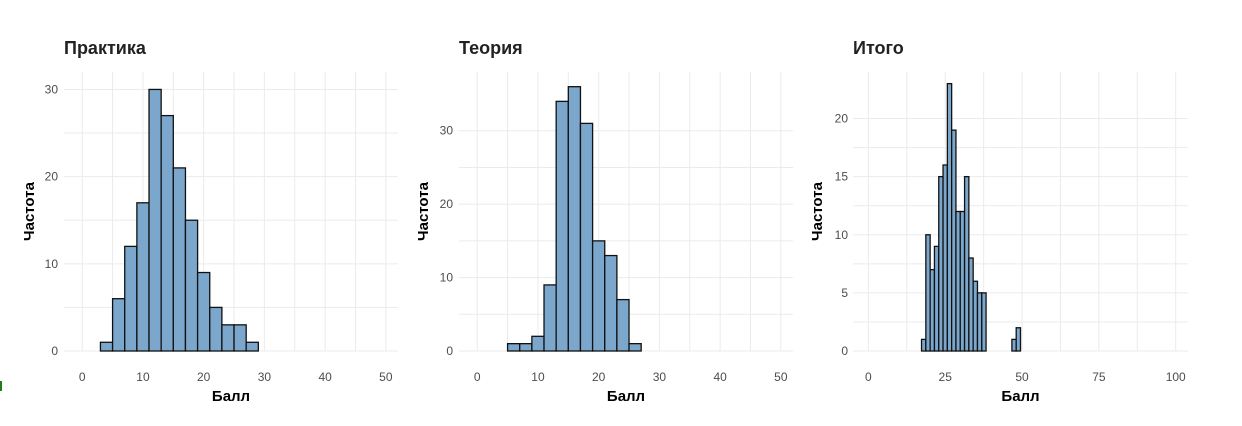 The height and width of the screenshot is (426, 1242). Describe the element at coordinates (878, 48) in the screenshot. I see `panel-title: Итого` at that location.